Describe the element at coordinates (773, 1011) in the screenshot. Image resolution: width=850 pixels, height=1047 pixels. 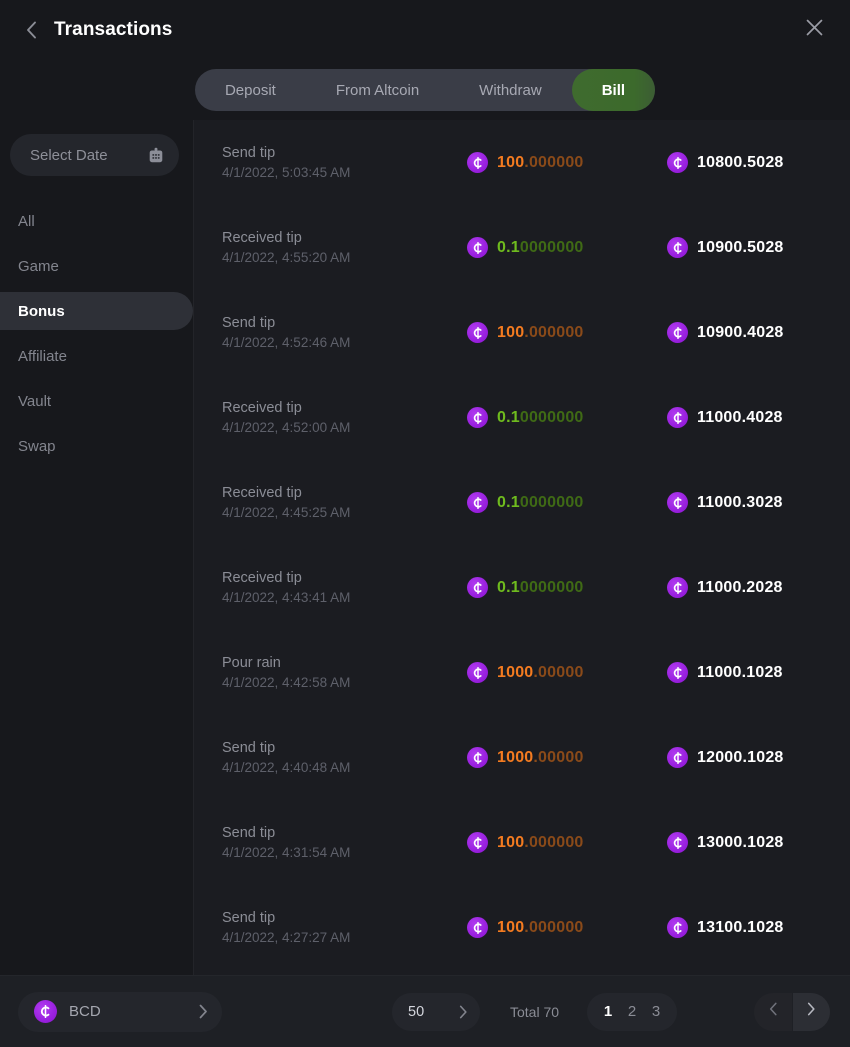
I see `previous-page-button` at that location.